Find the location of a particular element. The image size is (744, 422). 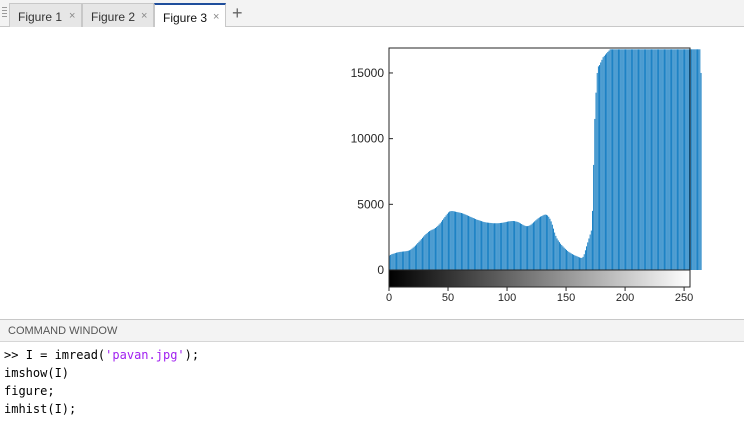

drag-handle-icon is located at coordinates (4, 13).